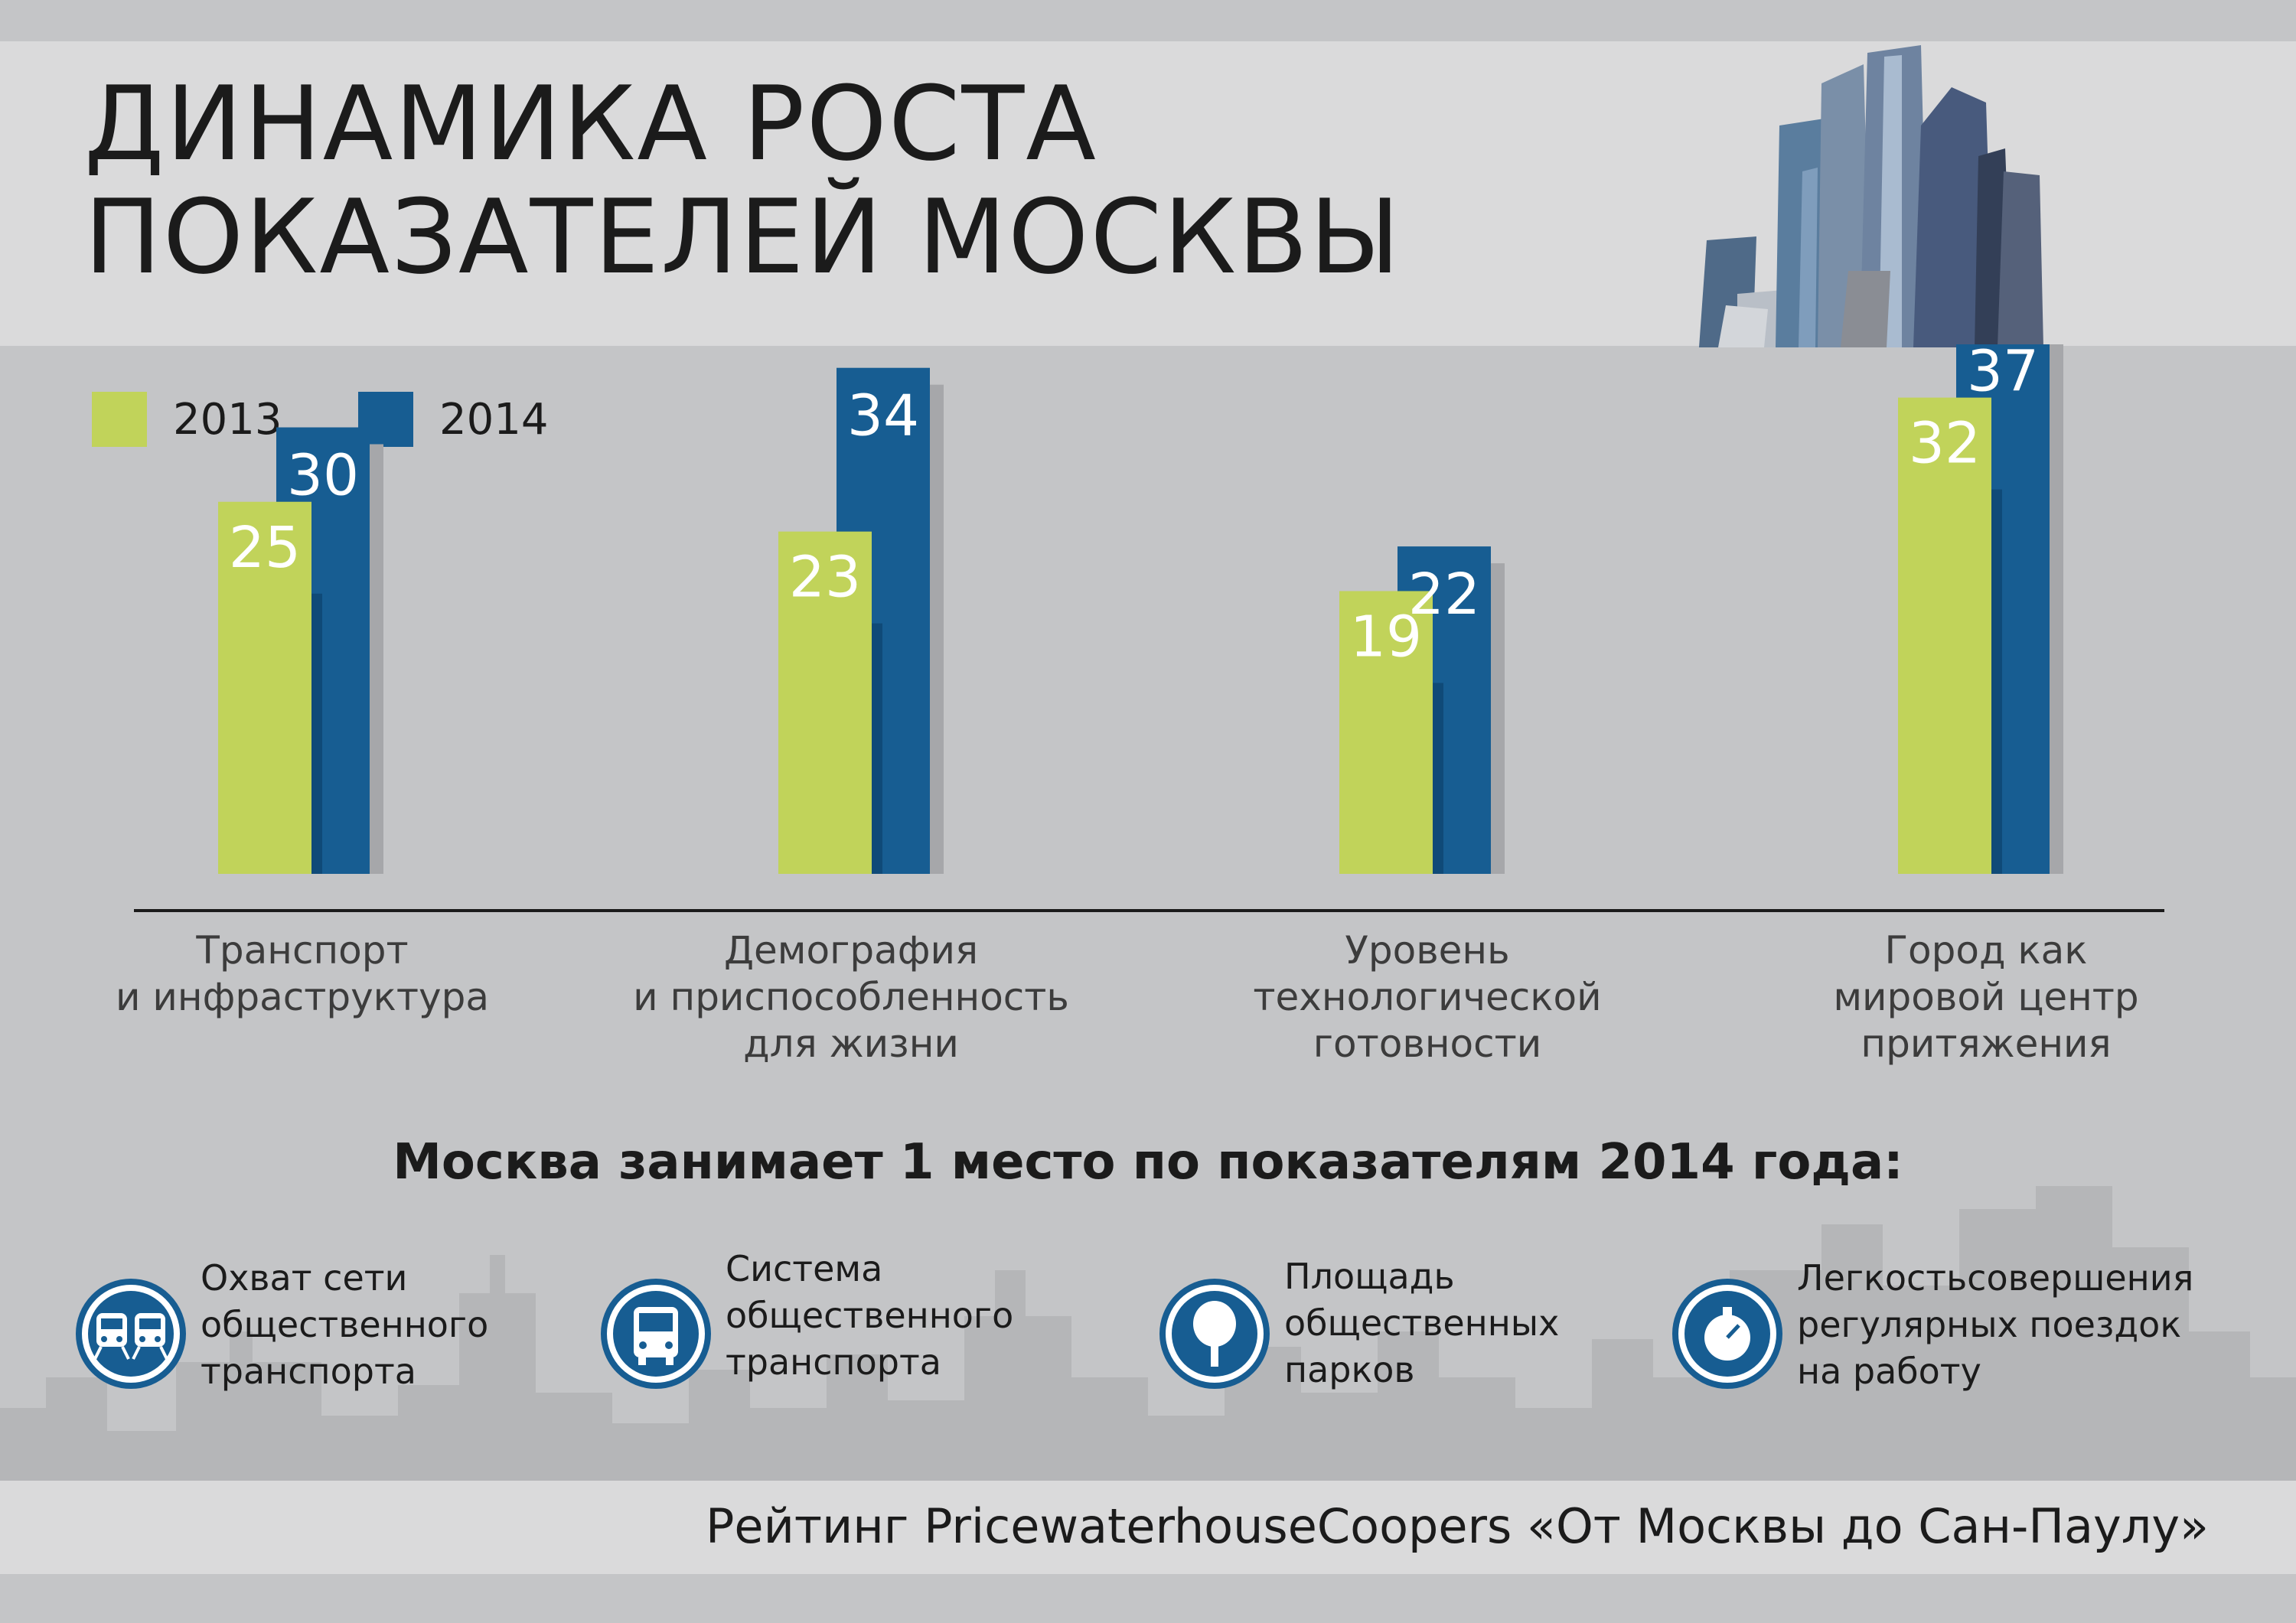 The image size is (2296, 1623). Describe the element at coordinates (1148, 20) in the screenshot. I see `top-stripe` at that location.